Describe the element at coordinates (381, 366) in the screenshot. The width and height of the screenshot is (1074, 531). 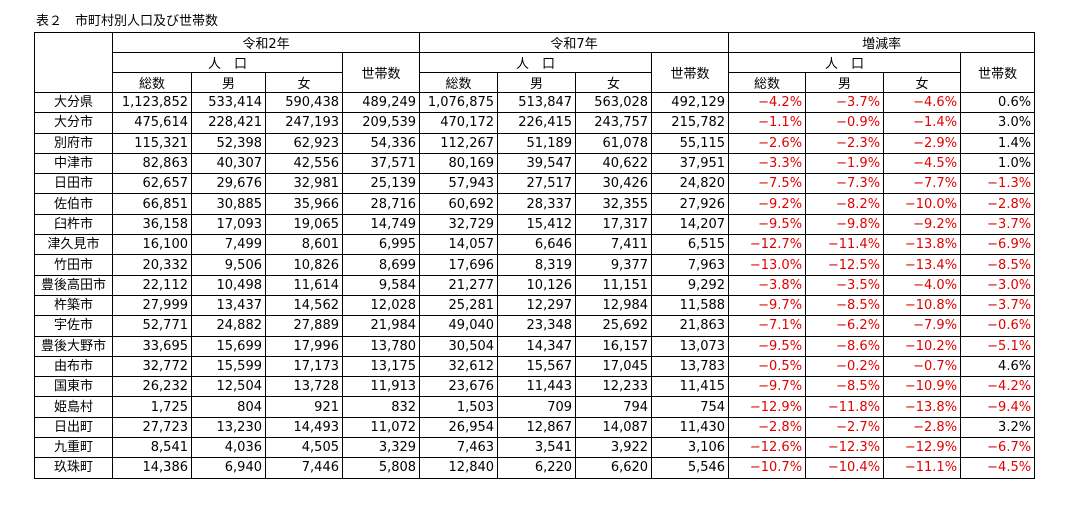
I see `cell: 13,175` at that location.